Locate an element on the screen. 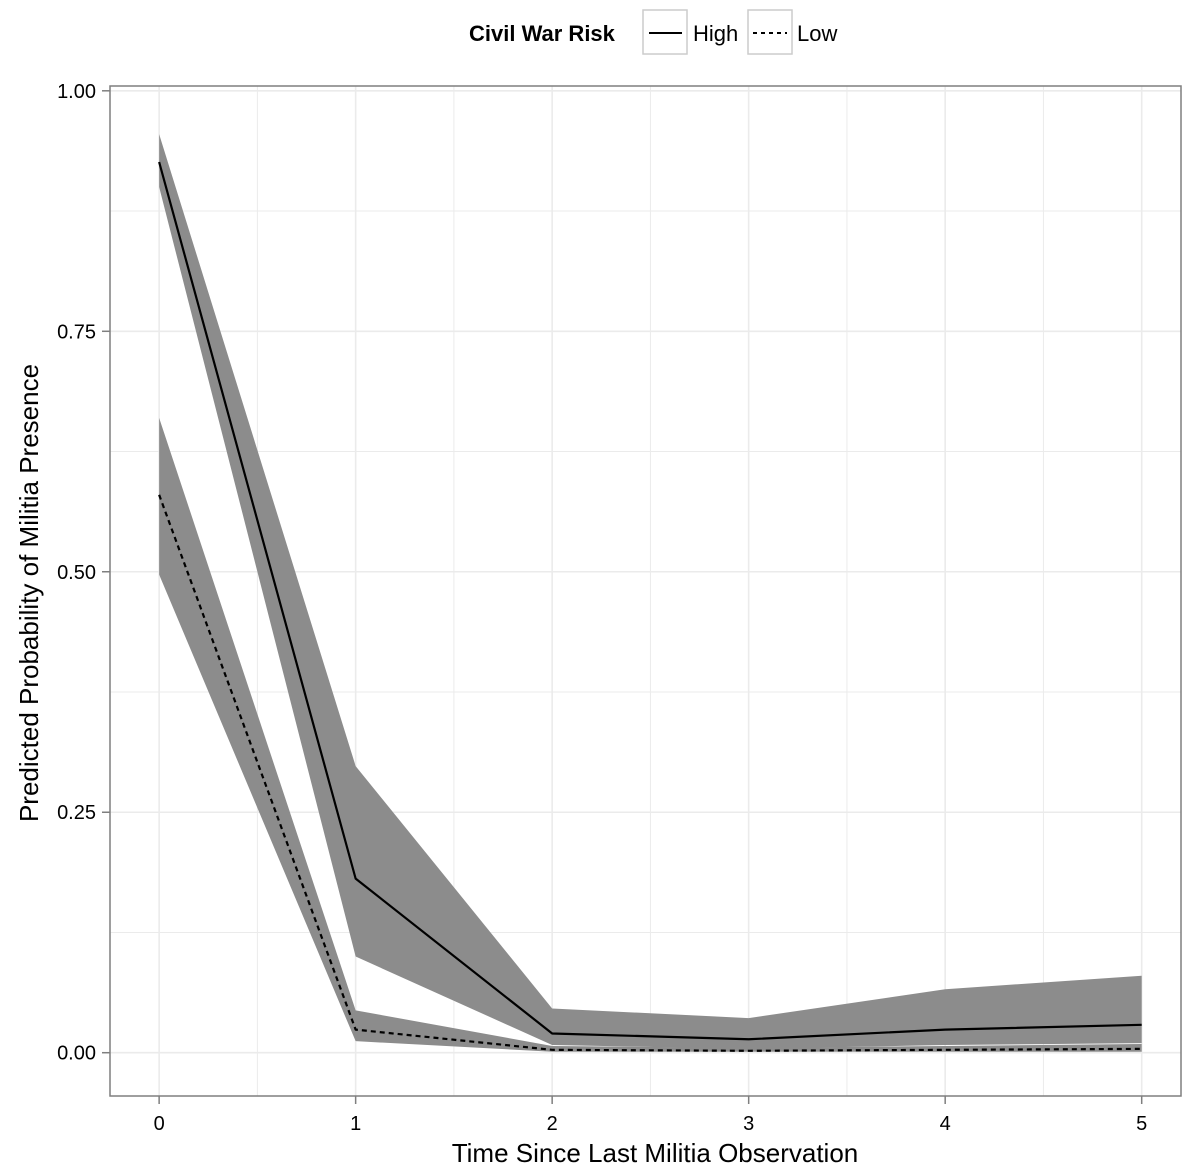 The image size is (1188, 1167). y-tick-label: 0.25 is located at coordinates (76, 813).